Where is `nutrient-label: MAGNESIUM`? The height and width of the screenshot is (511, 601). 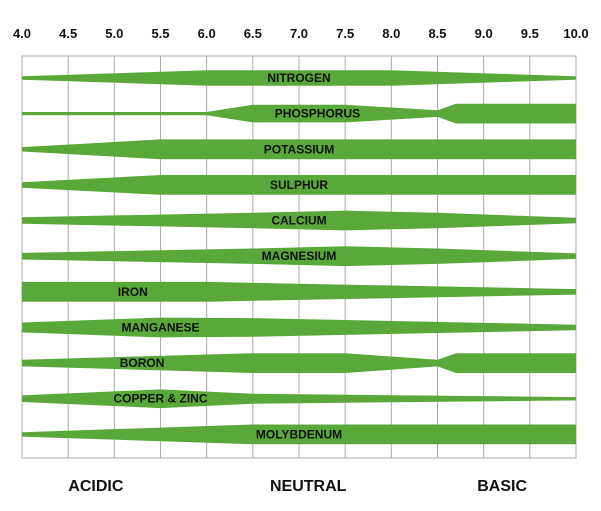
nutrient-label: MAGNESIUM is located at coordinates (299, 256).